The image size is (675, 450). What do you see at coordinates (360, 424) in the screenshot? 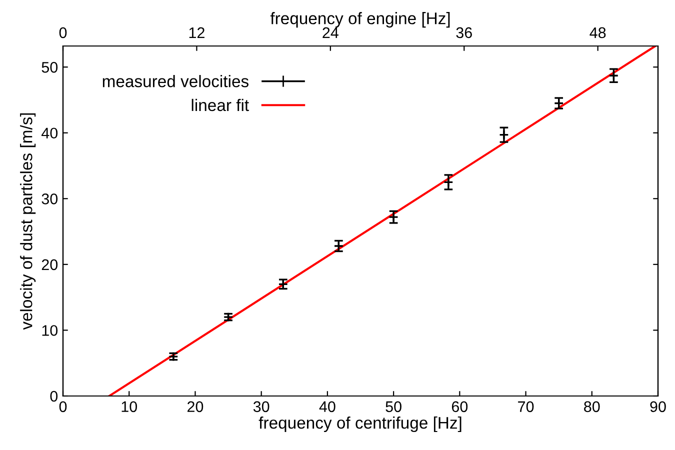
I see `x-axis-title: frequency of centrifuge [Hz]` at bounding box center [360, 424].